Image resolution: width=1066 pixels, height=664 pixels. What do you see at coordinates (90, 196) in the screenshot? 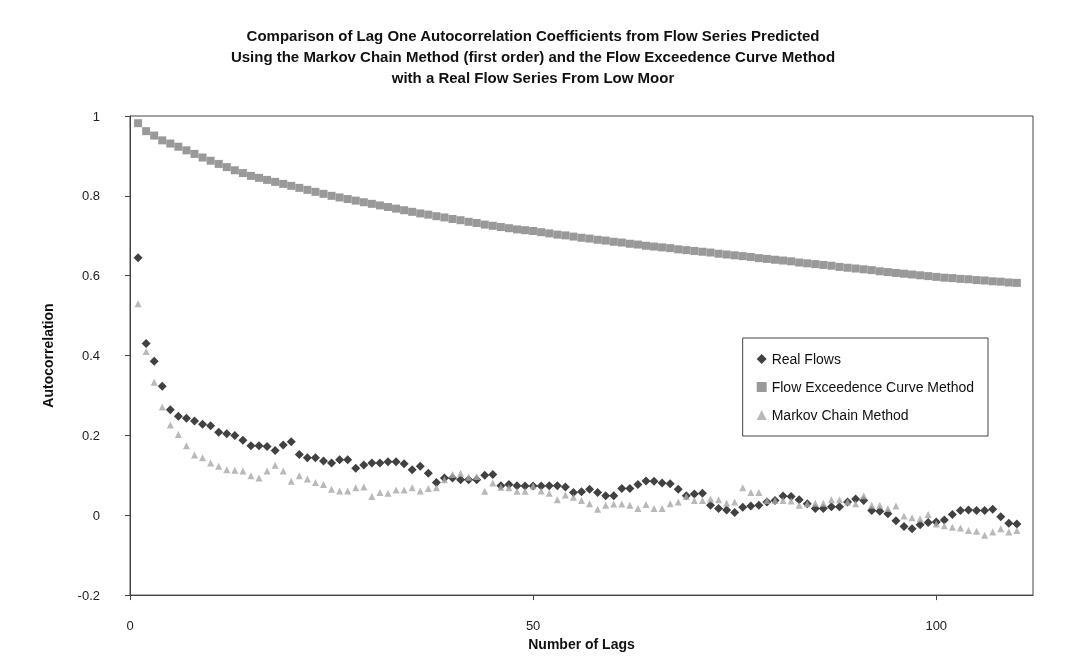
I see `y-tick-label: 0.8` at bounding box center [90, 196].